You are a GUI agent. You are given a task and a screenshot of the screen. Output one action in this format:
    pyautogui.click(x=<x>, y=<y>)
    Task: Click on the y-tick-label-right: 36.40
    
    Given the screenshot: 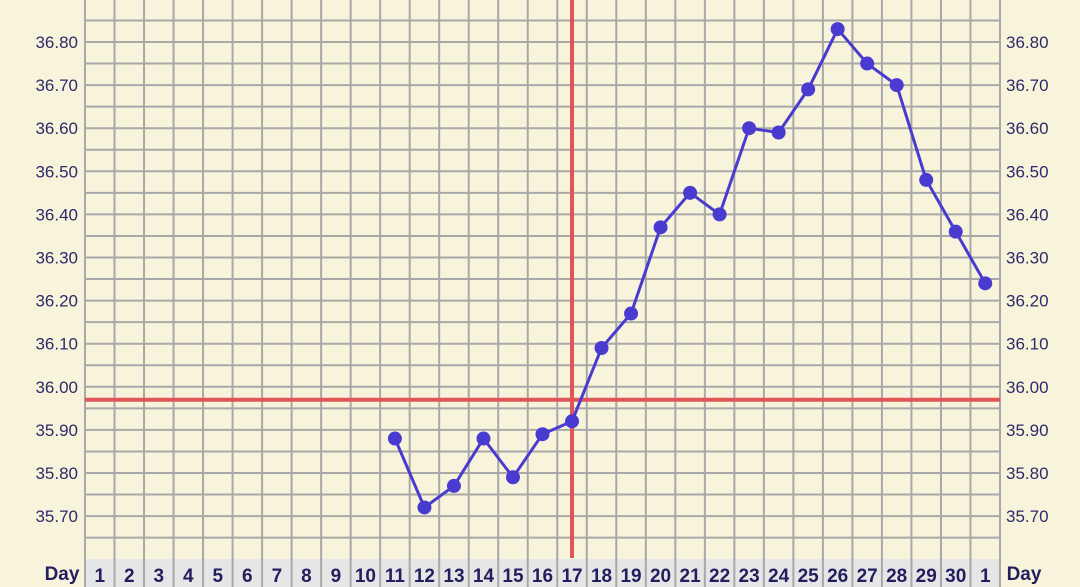 What is the action you would take?
    pyautogui.click(x=1027, y=214)
    